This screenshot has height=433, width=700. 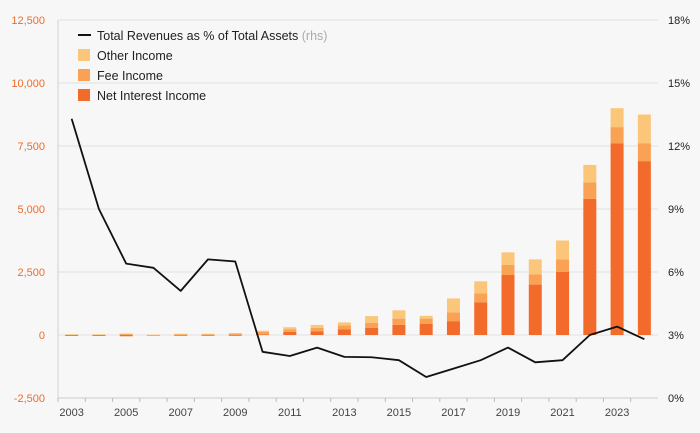 I want to click on bar-fee-income-2024, so click(x=644, y=152).